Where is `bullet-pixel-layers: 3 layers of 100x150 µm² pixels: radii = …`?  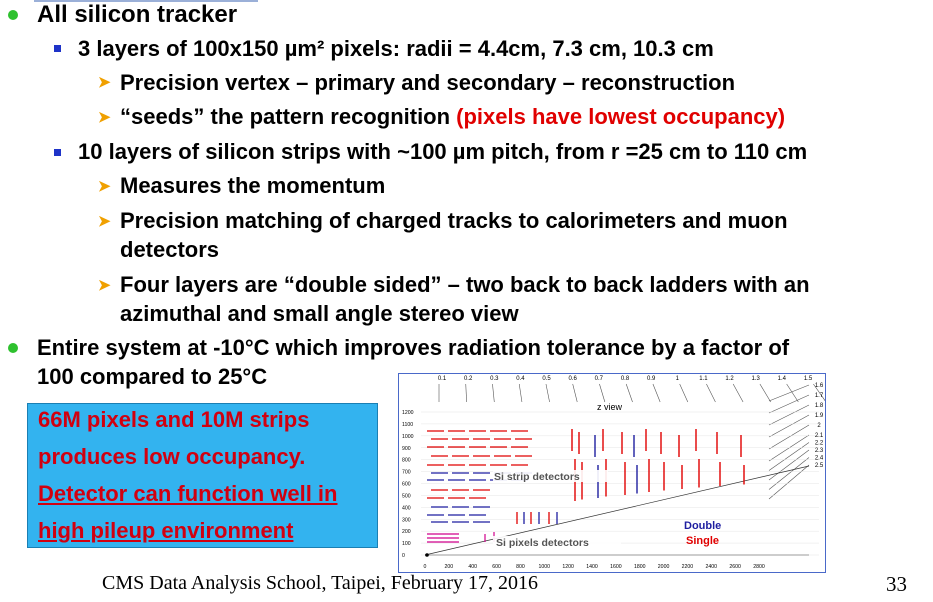 bullet-pixel-layers: 3 layers of 100x150 µm² pixels: radii = … is located at coordinates (396, 48).